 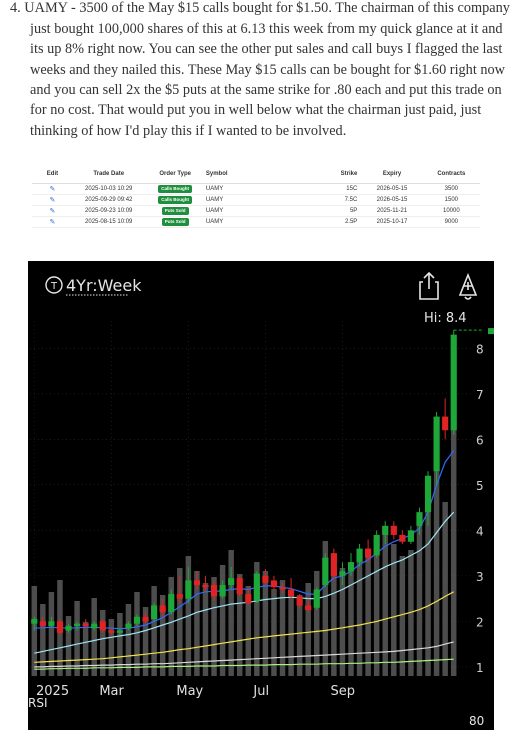 I want to click on period-selector: T 4Yr:Week, so click(x=93, y=286).